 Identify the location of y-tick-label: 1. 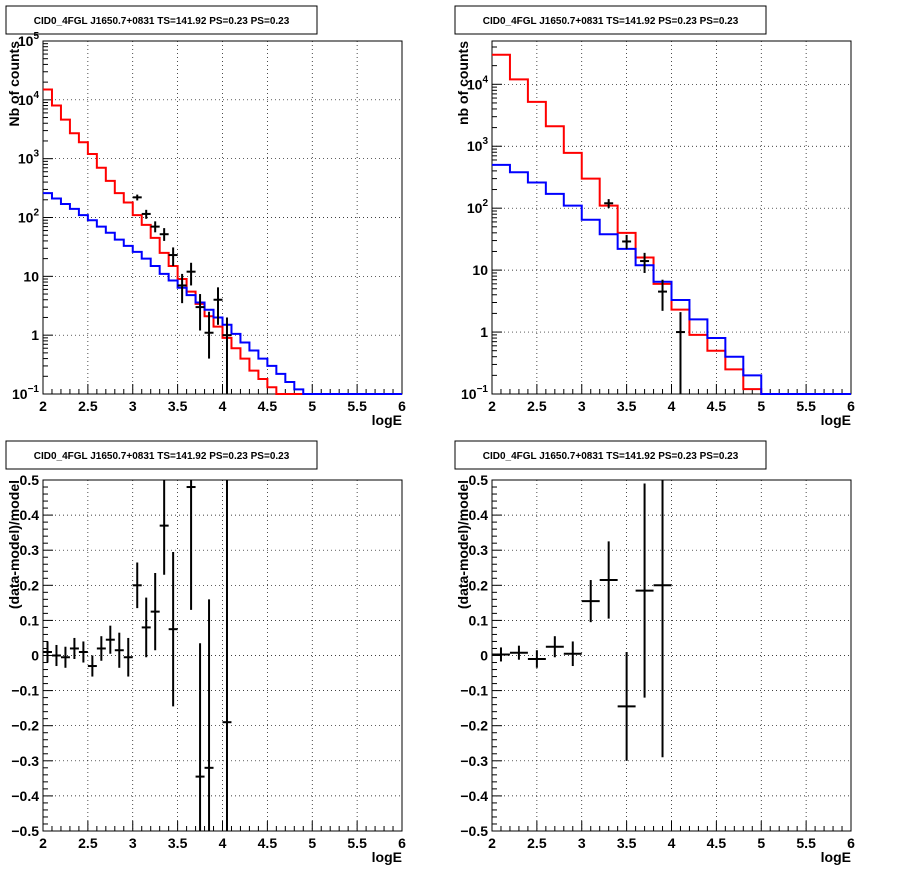
(484, 332).